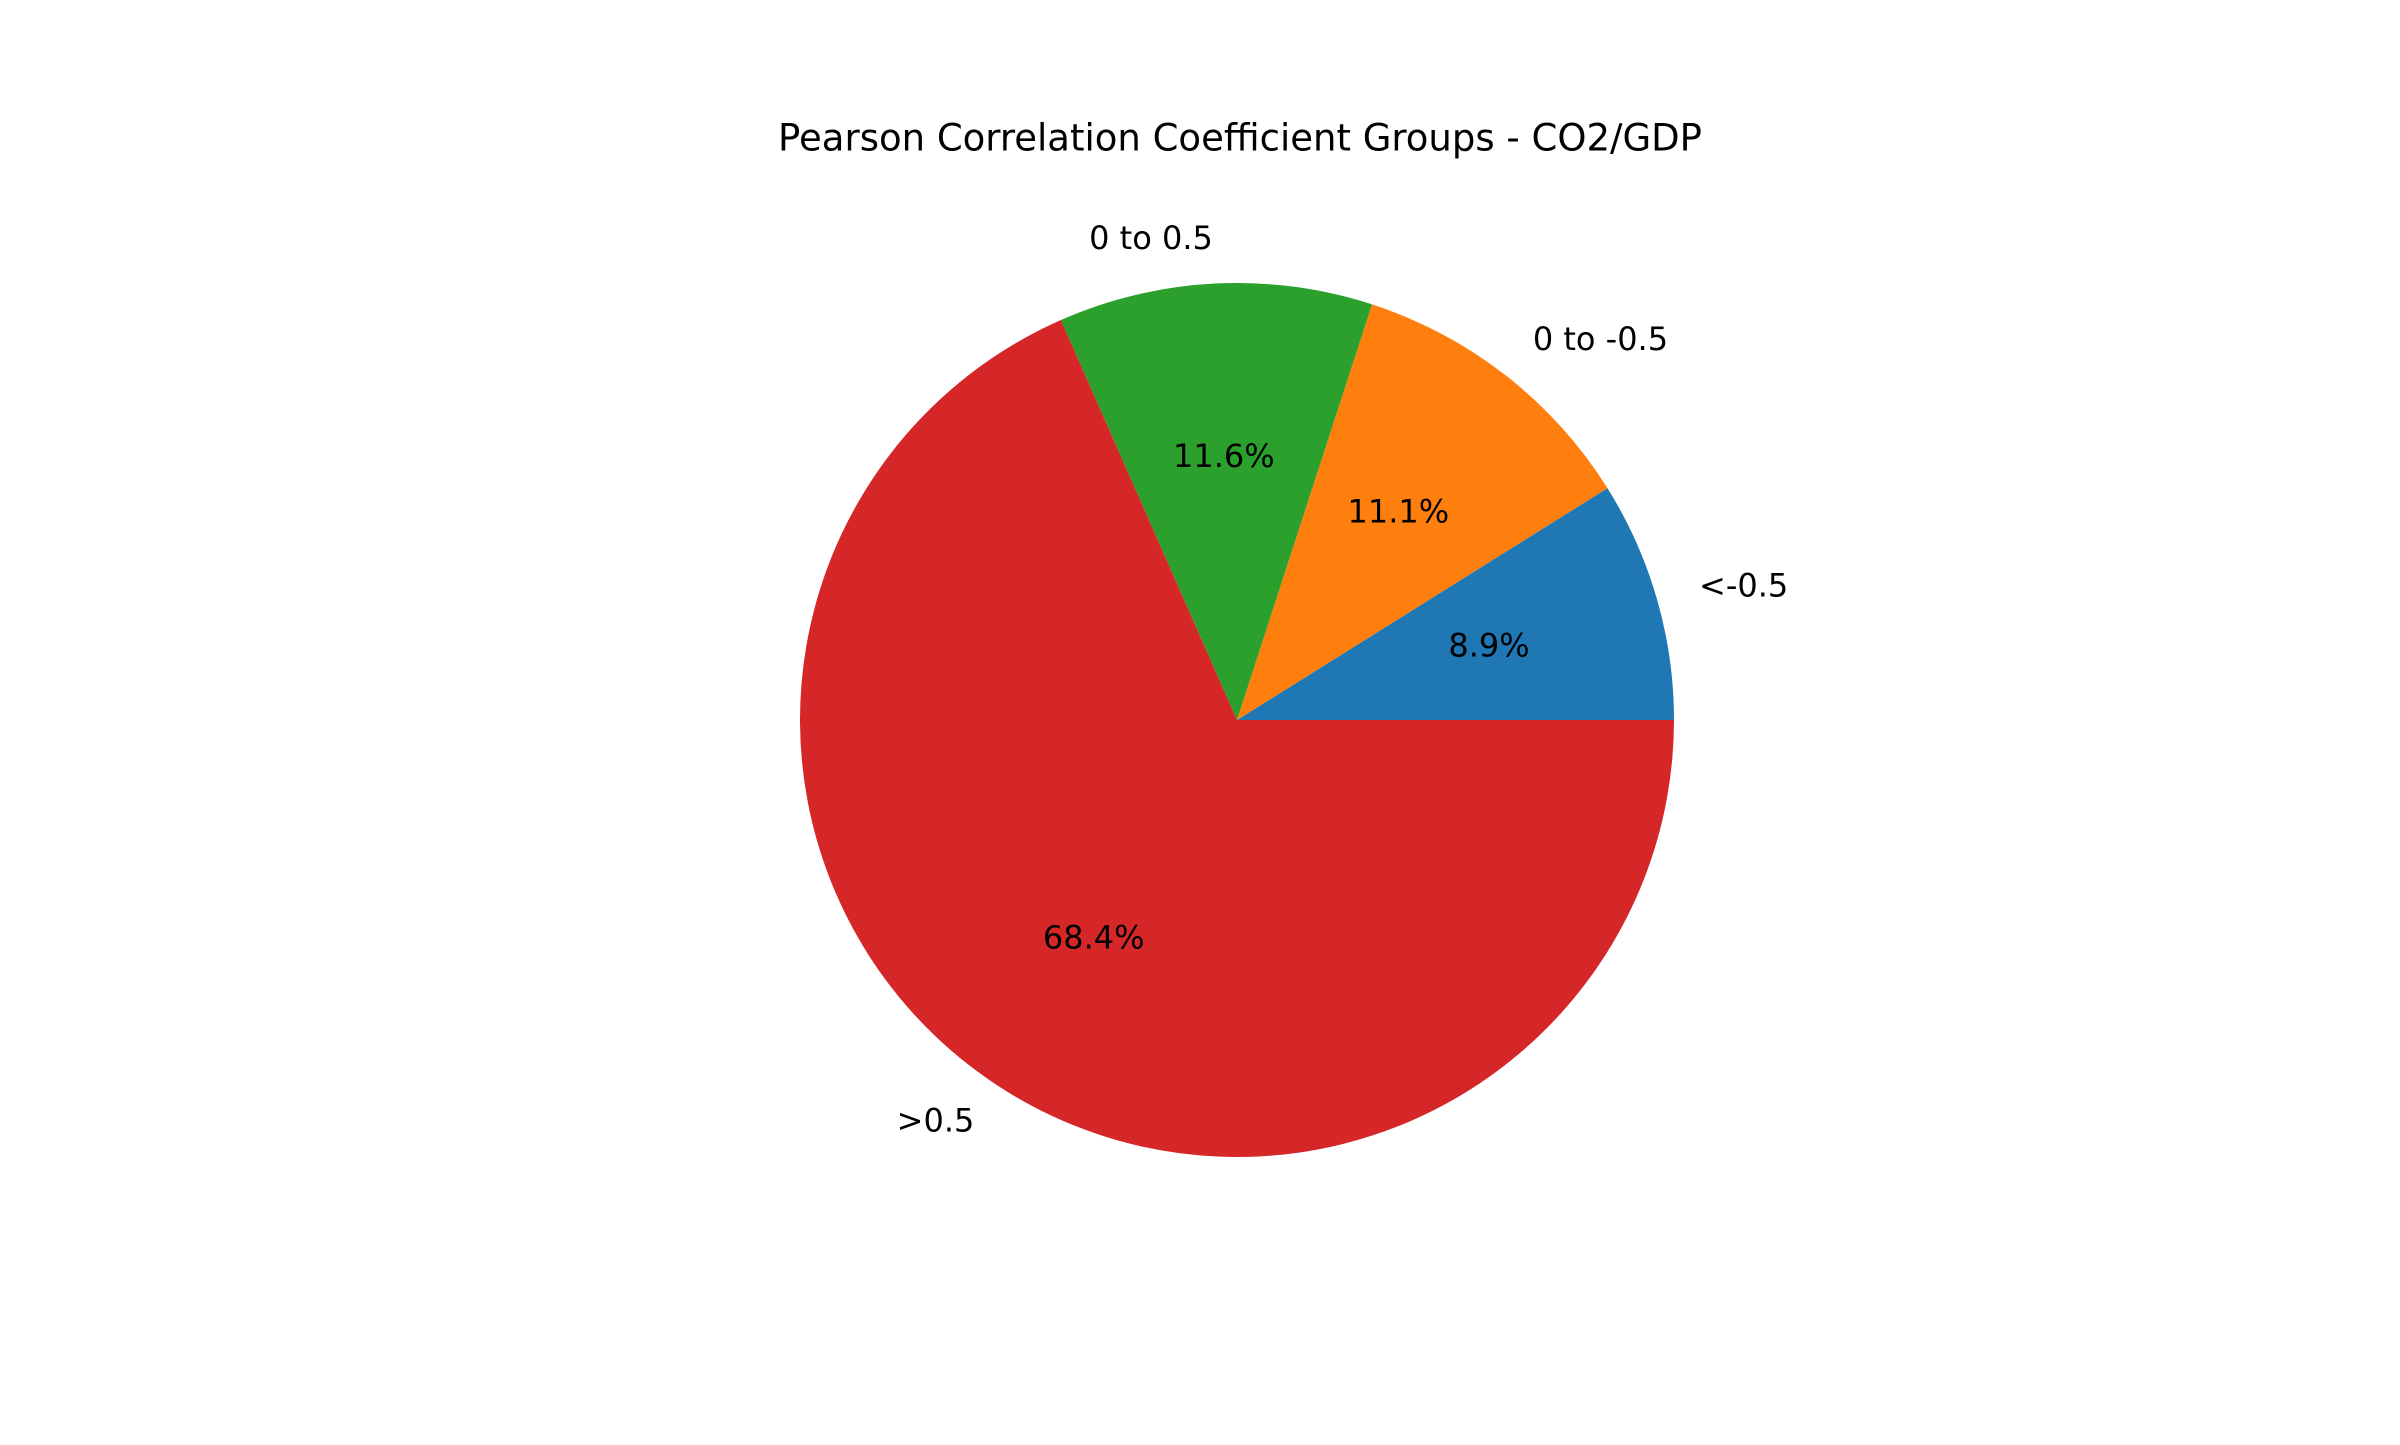  Describe the element at coordinates (1399, 511) in the screenshot. I see `slice-percent-label: 11.1%` at that location.